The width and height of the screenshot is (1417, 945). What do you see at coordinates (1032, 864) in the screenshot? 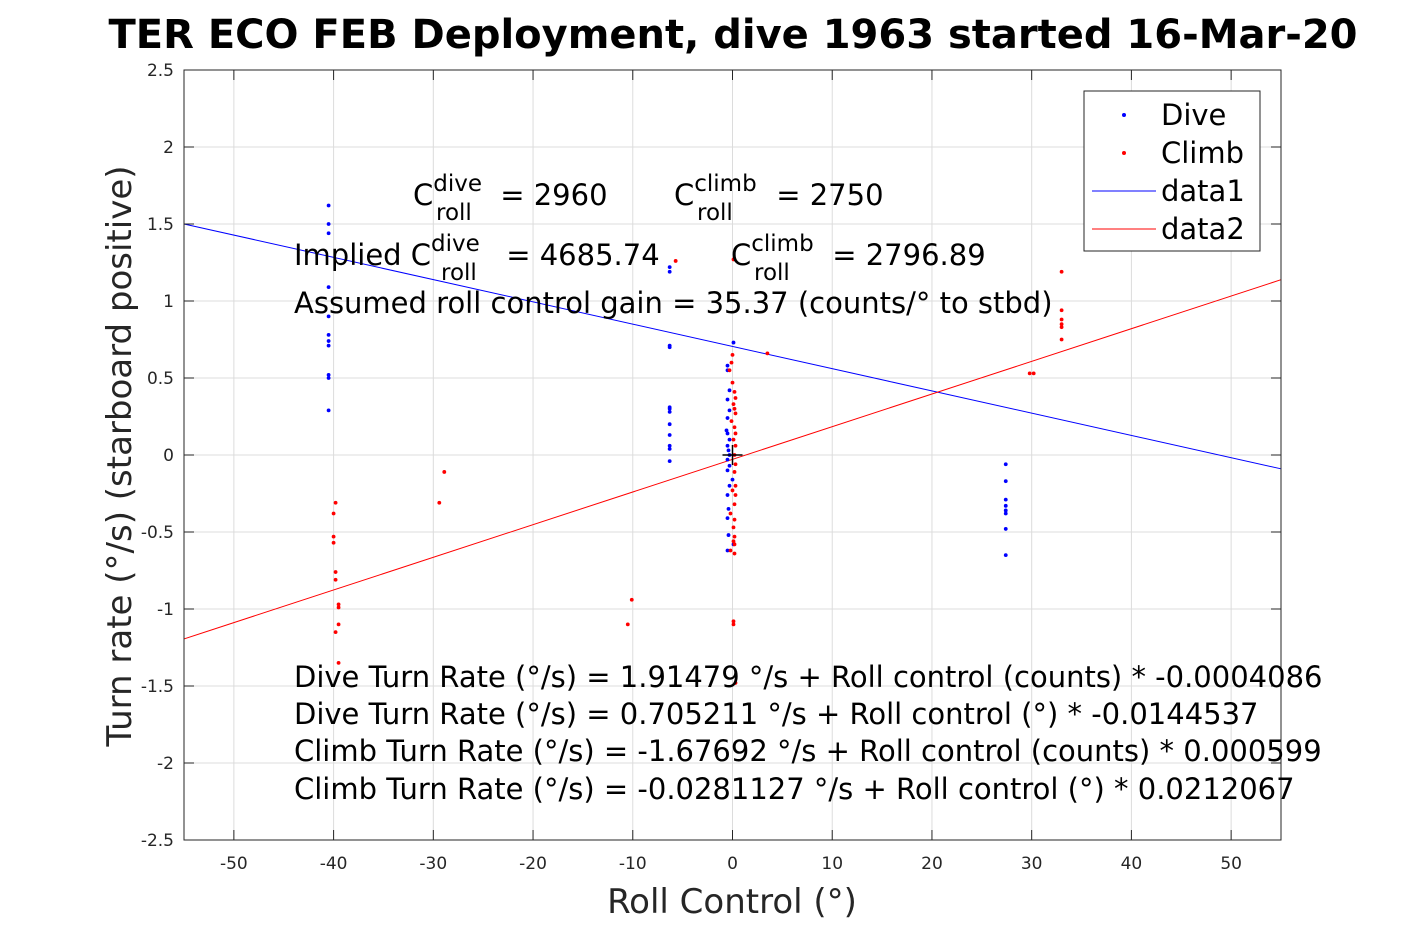
I see `x-tick-label: 30` at bounding box center [1032, 864].